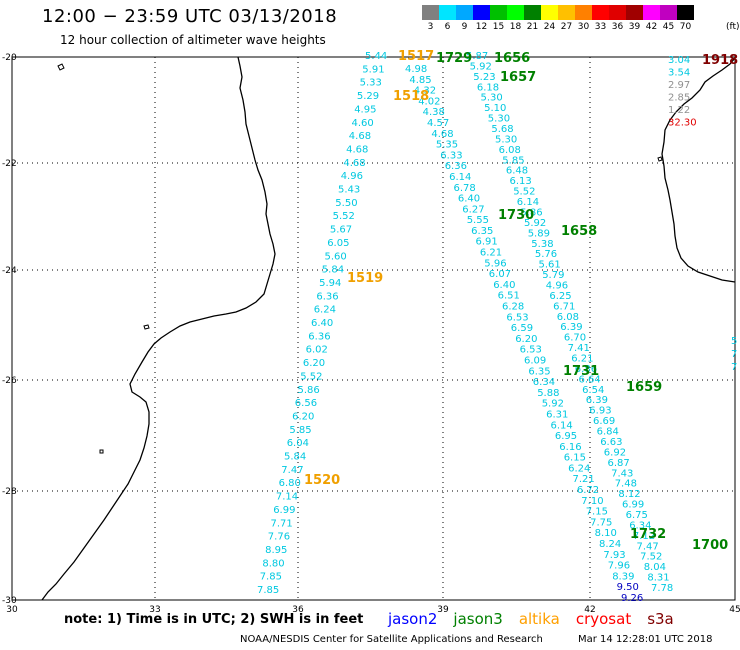  Describe the element at coordinates (330, 283) in the screenshot. I see `swh-value: 5.94` at that location.